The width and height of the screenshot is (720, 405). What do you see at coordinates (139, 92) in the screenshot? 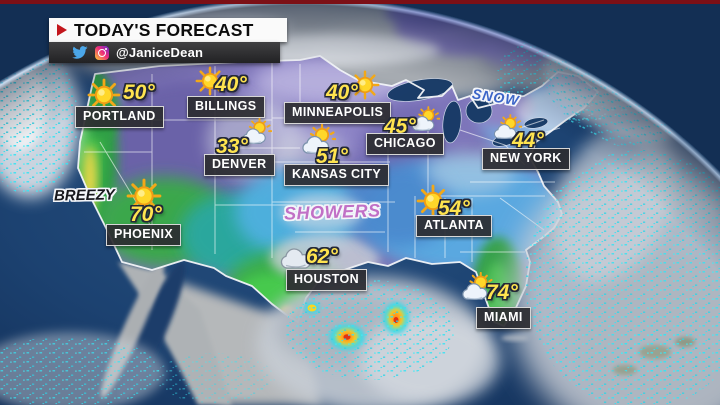
I see `temperature: 50°` at bounding box center [139, 92].